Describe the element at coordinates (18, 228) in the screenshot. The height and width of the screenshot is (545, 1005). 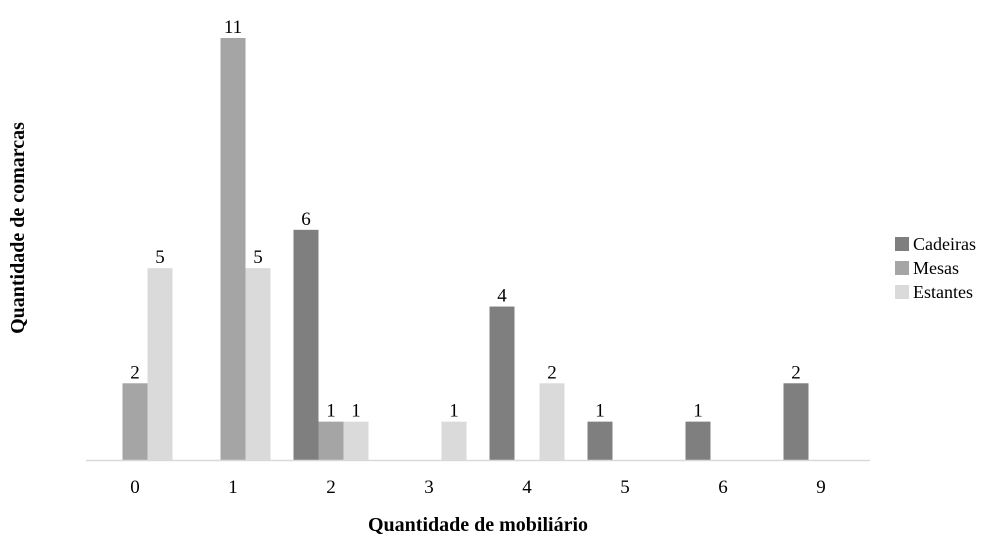
I see `y-axis-title: Quantidade de comarcas` at that location.